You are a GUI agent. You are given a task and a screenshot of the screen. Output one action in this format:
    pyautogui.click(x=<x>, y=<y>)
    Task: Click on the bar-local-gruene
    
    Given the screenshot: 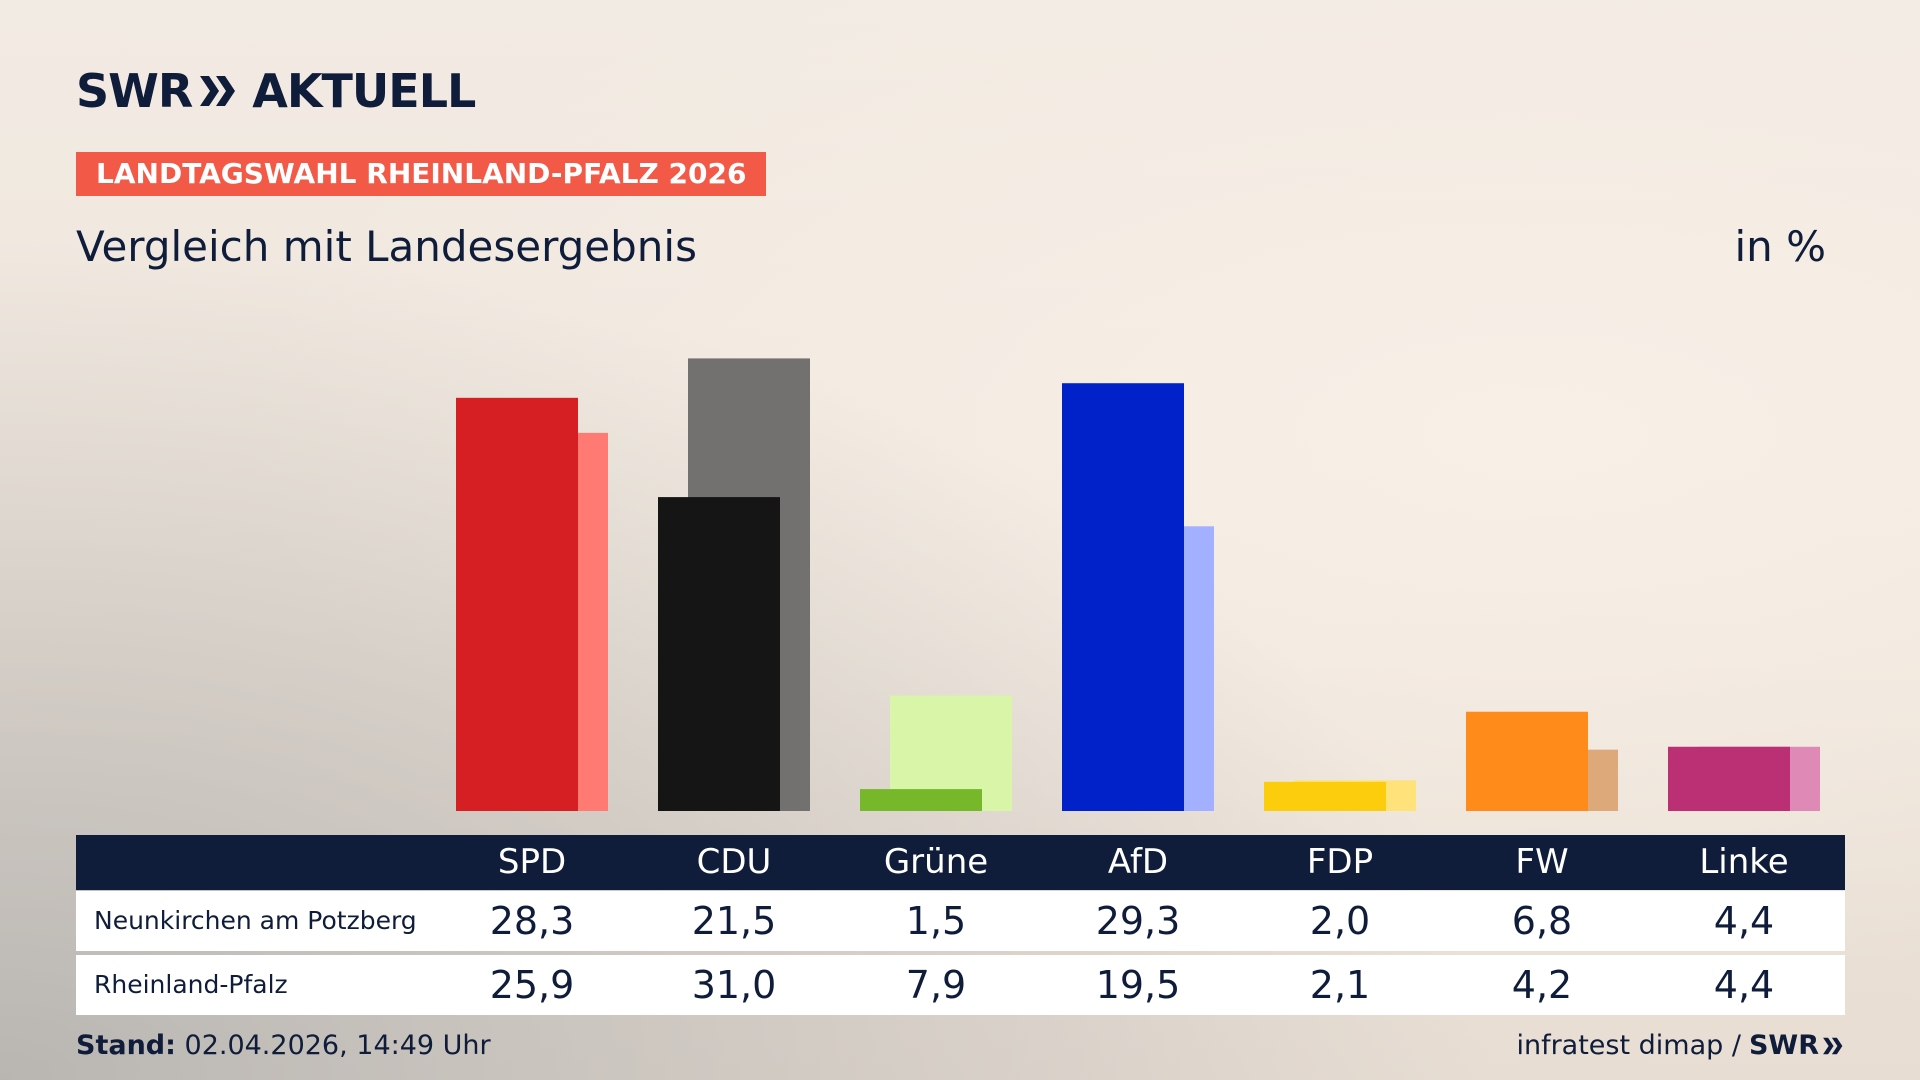 What is the action you would take?
    pyautogui.click(x=921, y=800)
    